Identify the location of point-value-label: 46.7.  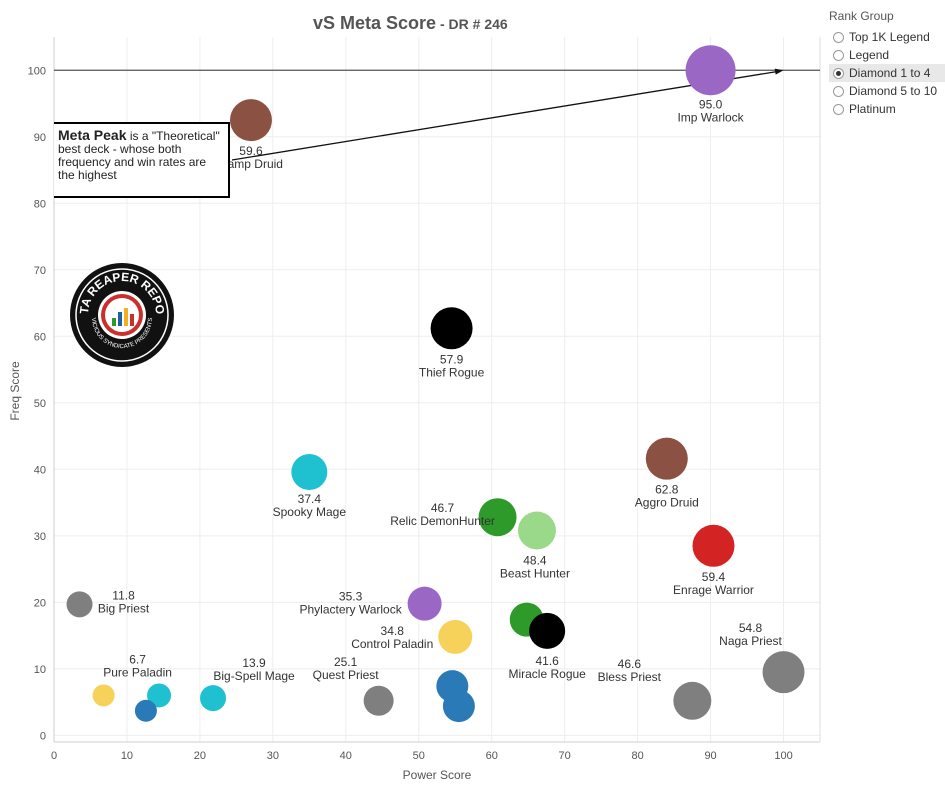
(443, 508).